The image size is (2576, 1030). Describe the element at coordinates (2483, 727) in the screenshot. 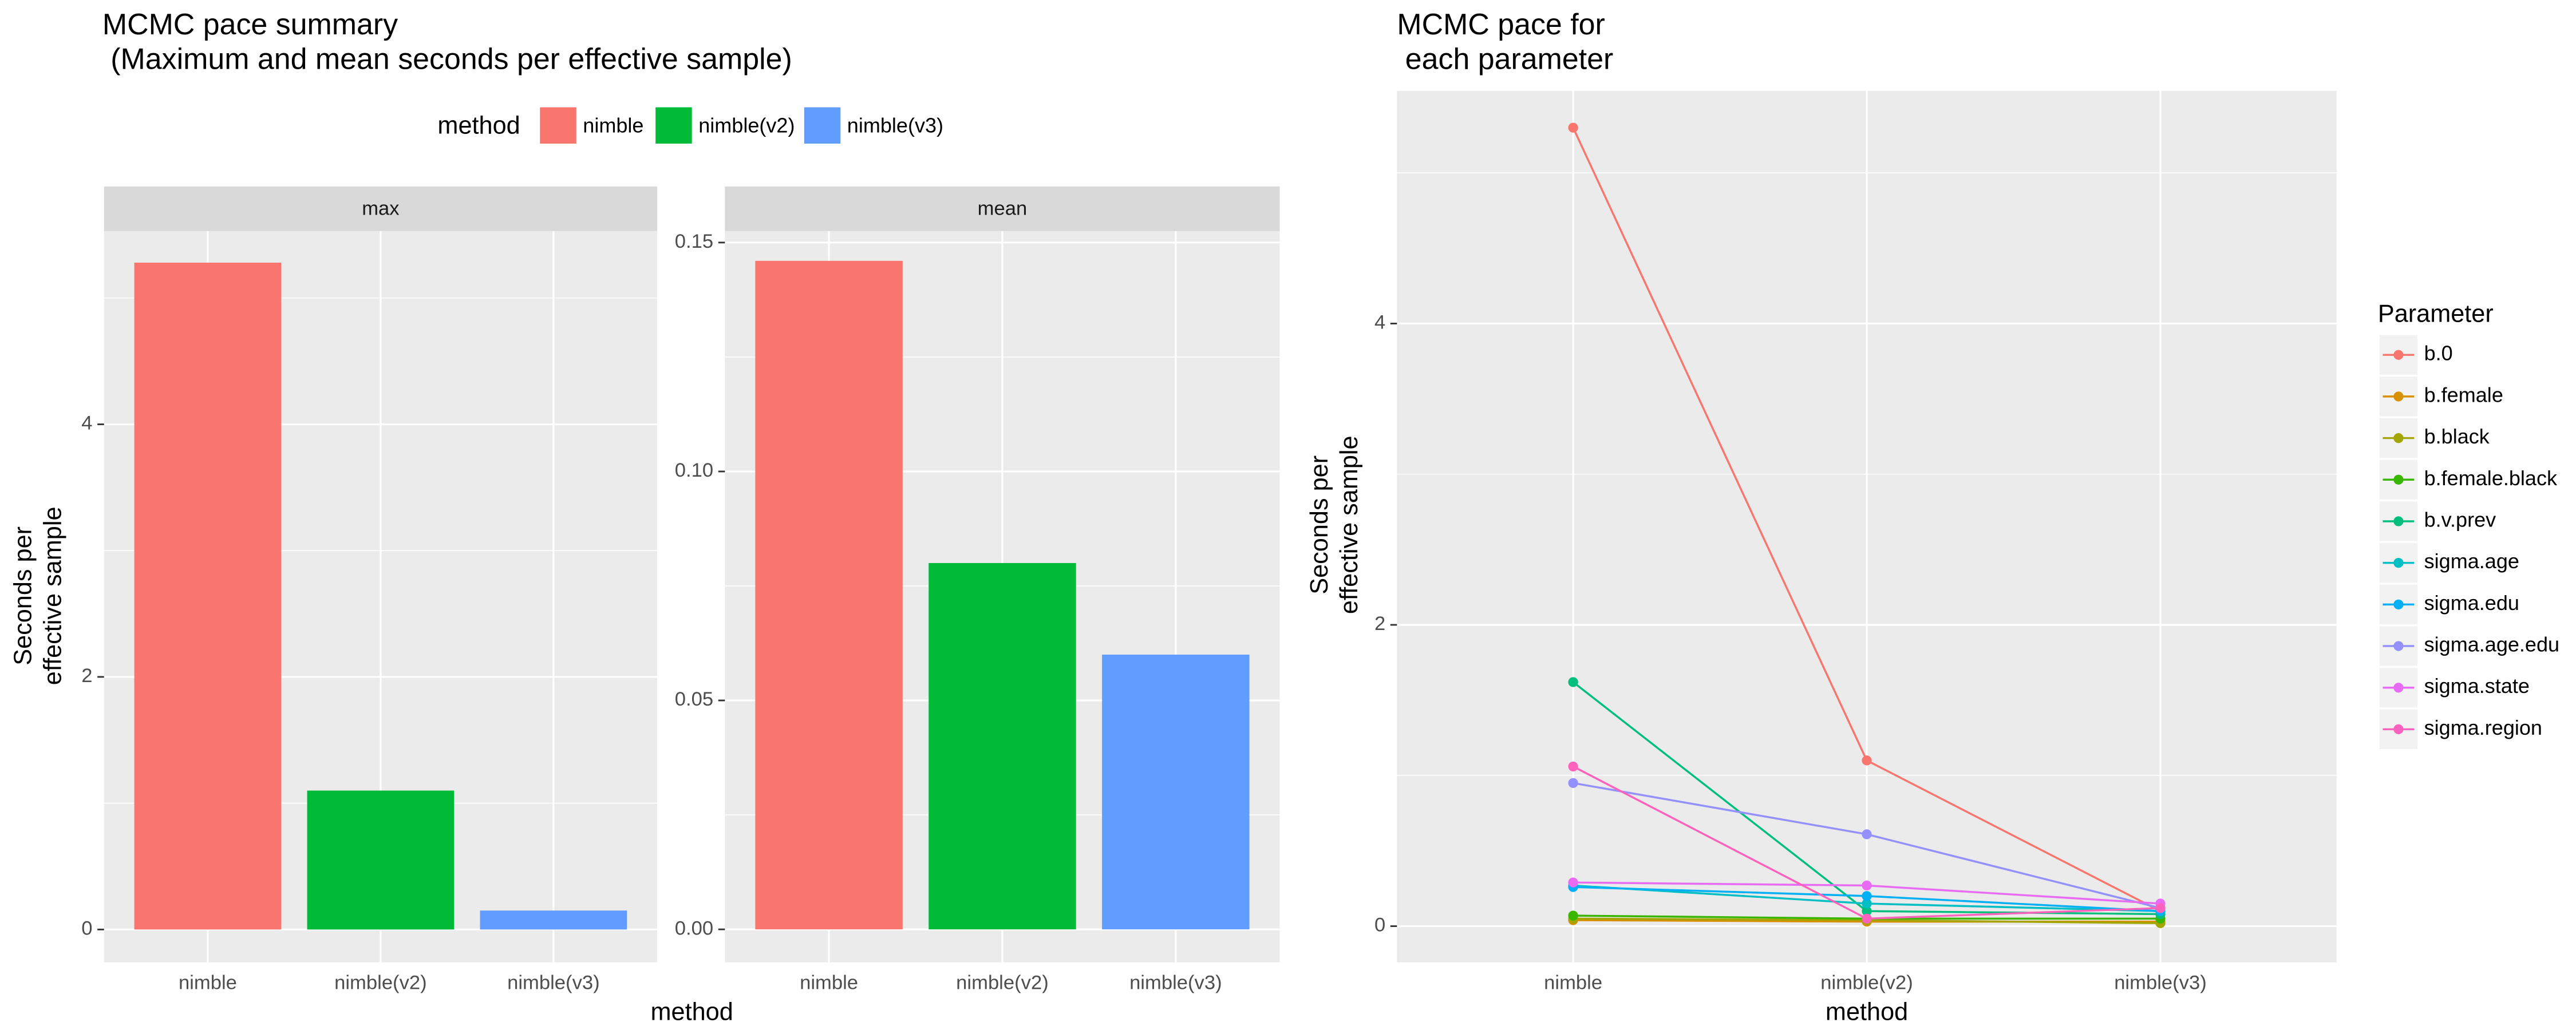

I see `legend-label: sigma.region` at that location.